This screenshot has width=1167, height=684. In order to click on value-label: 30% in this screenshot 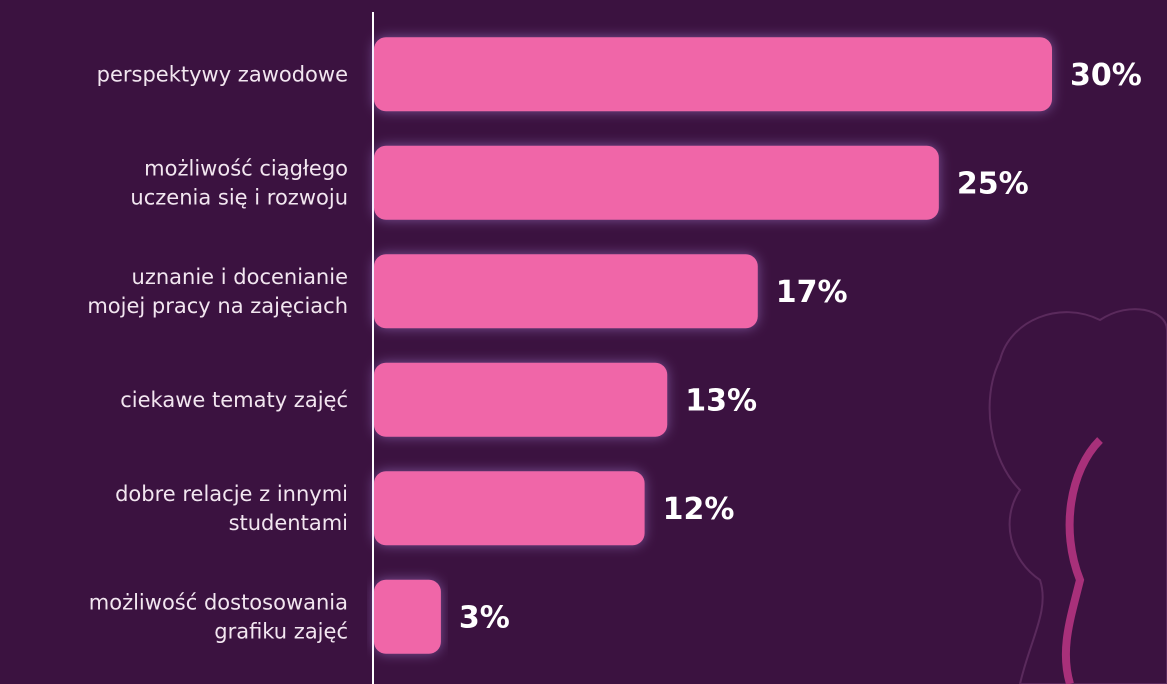, I will do `click(1106, 75)`.